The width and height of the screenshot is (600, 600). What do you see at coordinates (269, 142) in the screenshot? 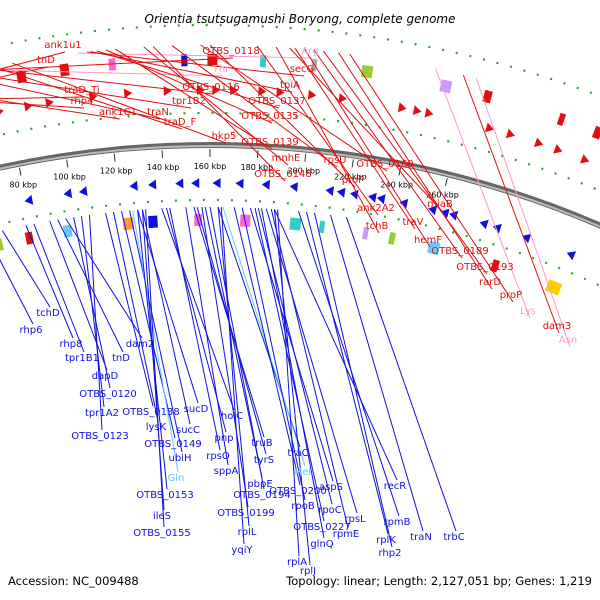
I see `gene-label: OTBS_0139` at bounding box center [269, 142].